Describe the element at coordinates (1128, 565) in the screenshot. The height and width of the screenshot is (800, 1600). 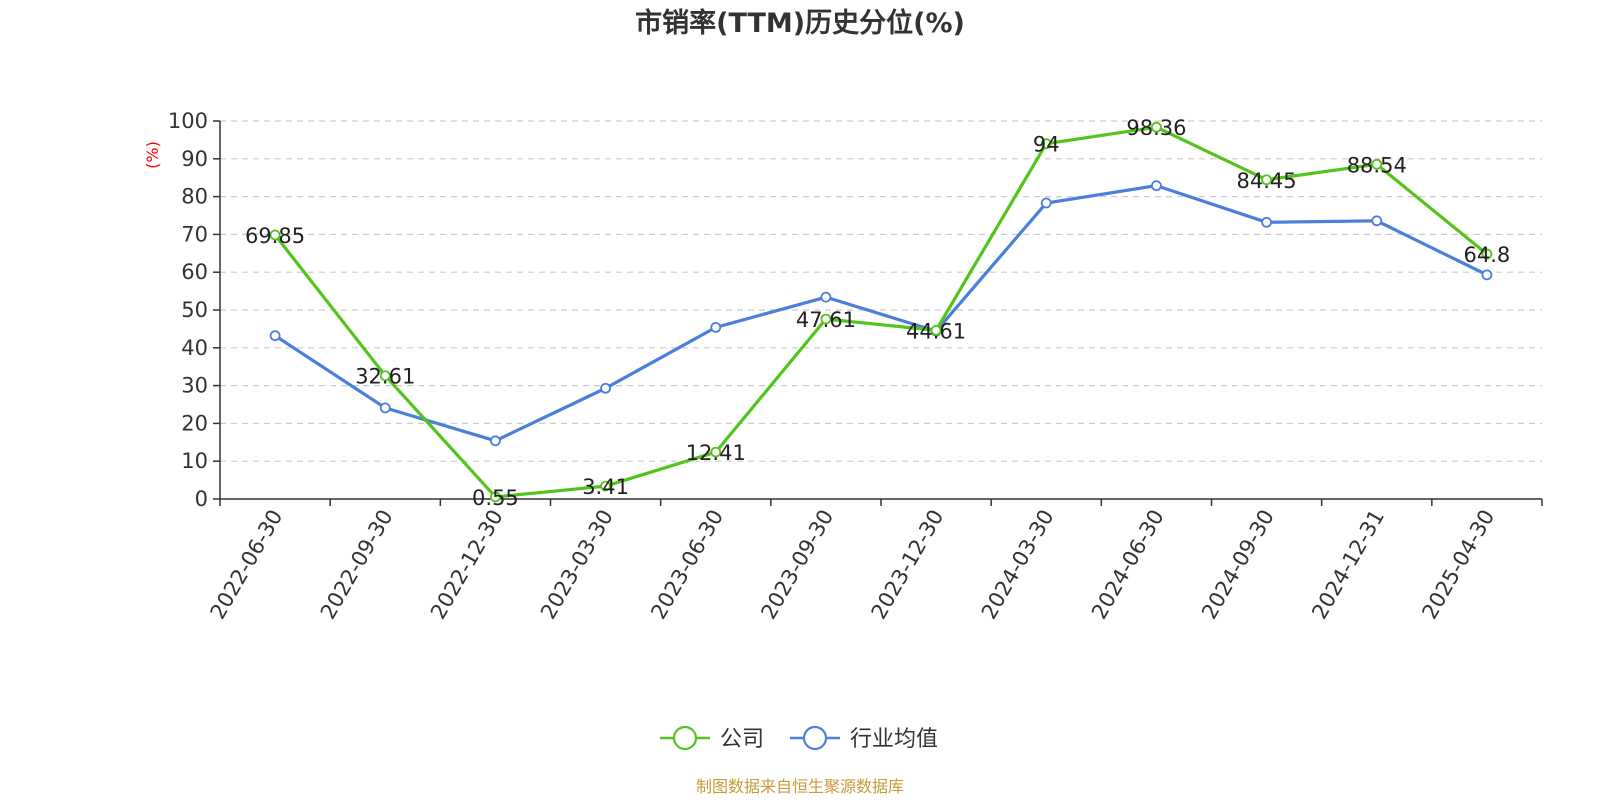
I see `x-tick-label: 2024-06-30` at that location.